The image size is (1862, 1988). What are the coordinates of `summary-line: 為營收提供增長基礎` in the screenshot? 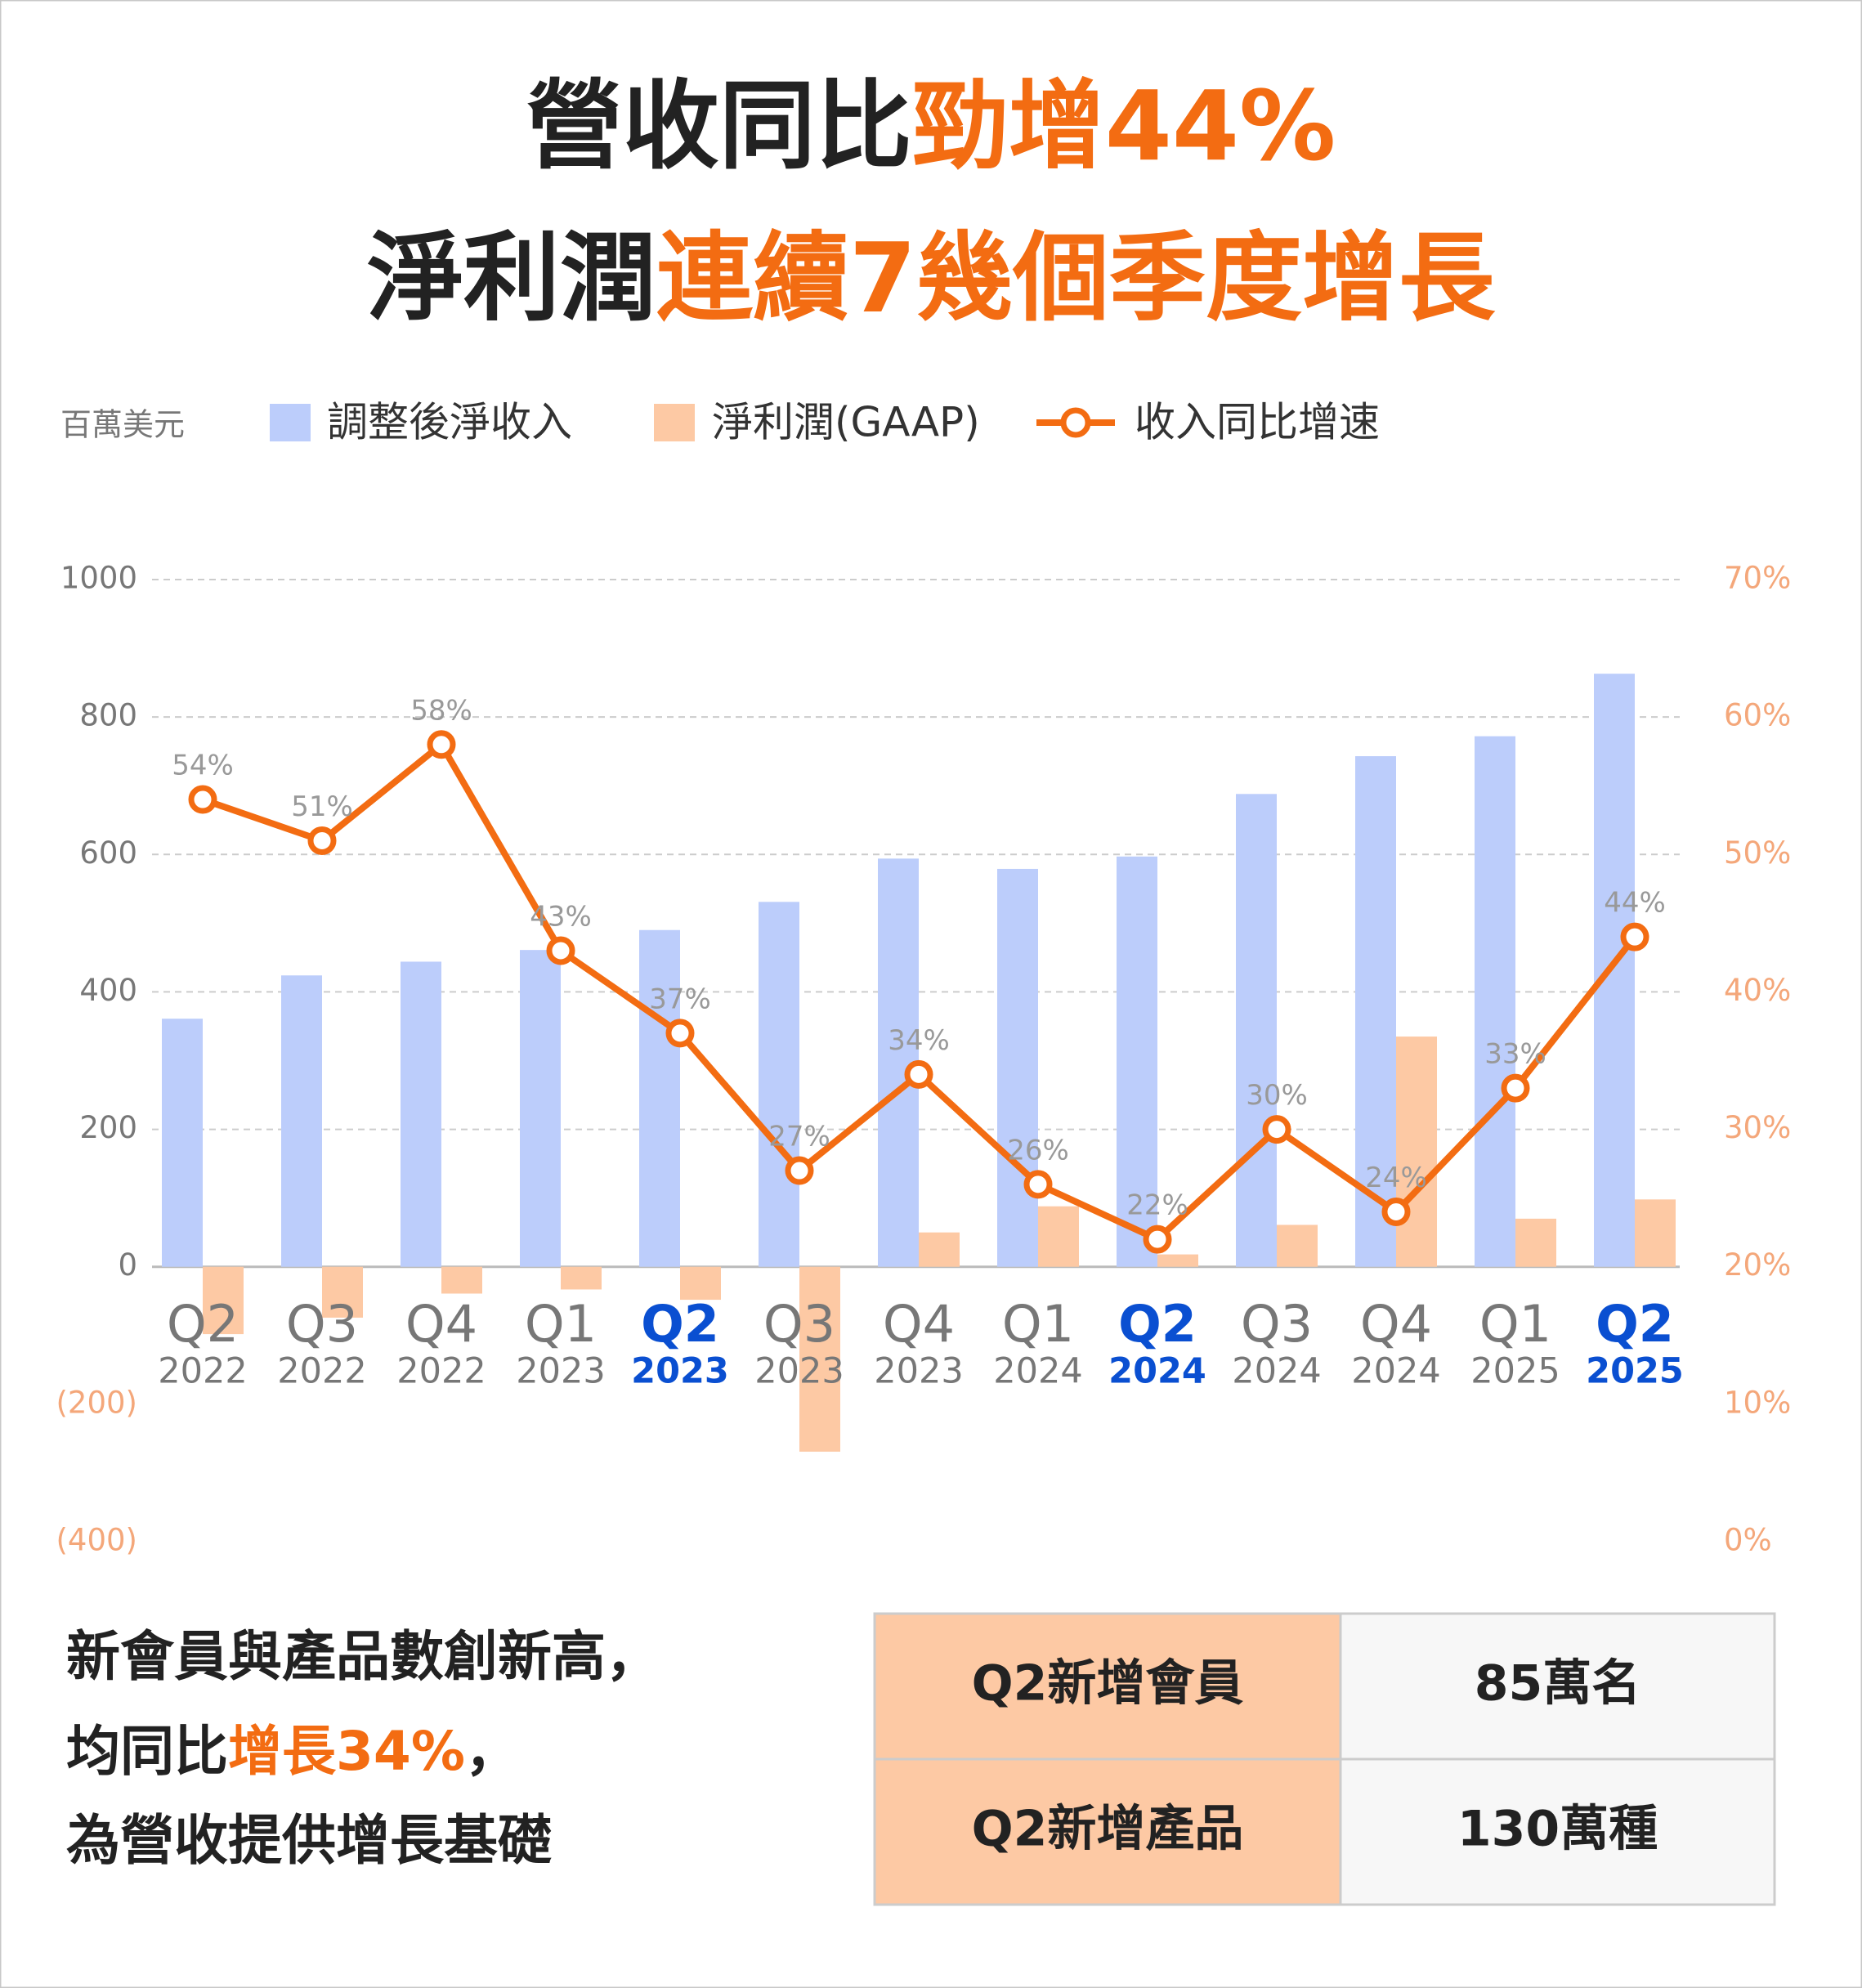 It's located at (309, 1840).